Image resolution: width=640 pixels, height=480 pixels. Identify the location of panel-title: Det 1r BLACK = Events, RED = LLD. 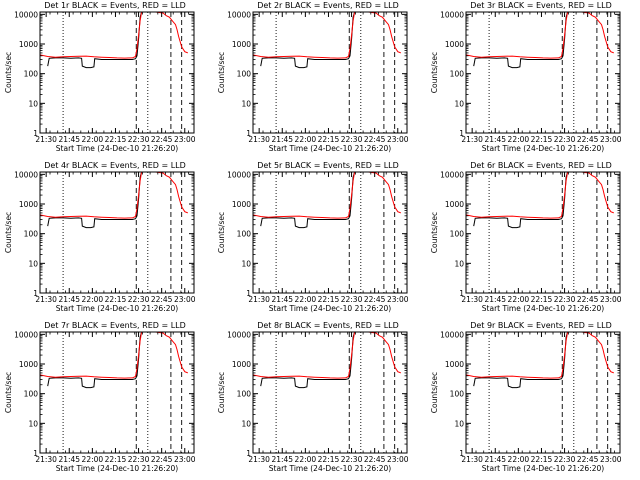
(115, 5).